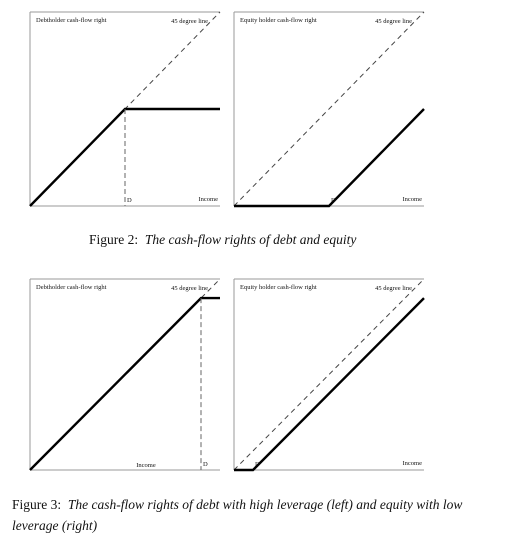 The height and width of the screenshot is (543, 516). What do you see at coordinates (329, 158) in the screenshot?
I see `figure2-panel-2-payoff-line` at bounding box center [329, 158].